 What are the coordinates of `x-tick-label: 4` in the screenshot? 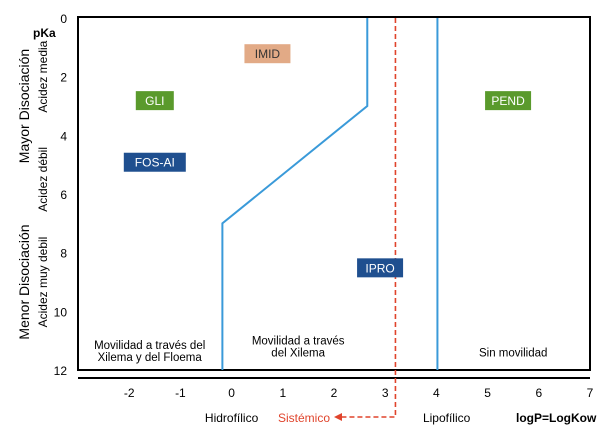 It's located at (436, 393).